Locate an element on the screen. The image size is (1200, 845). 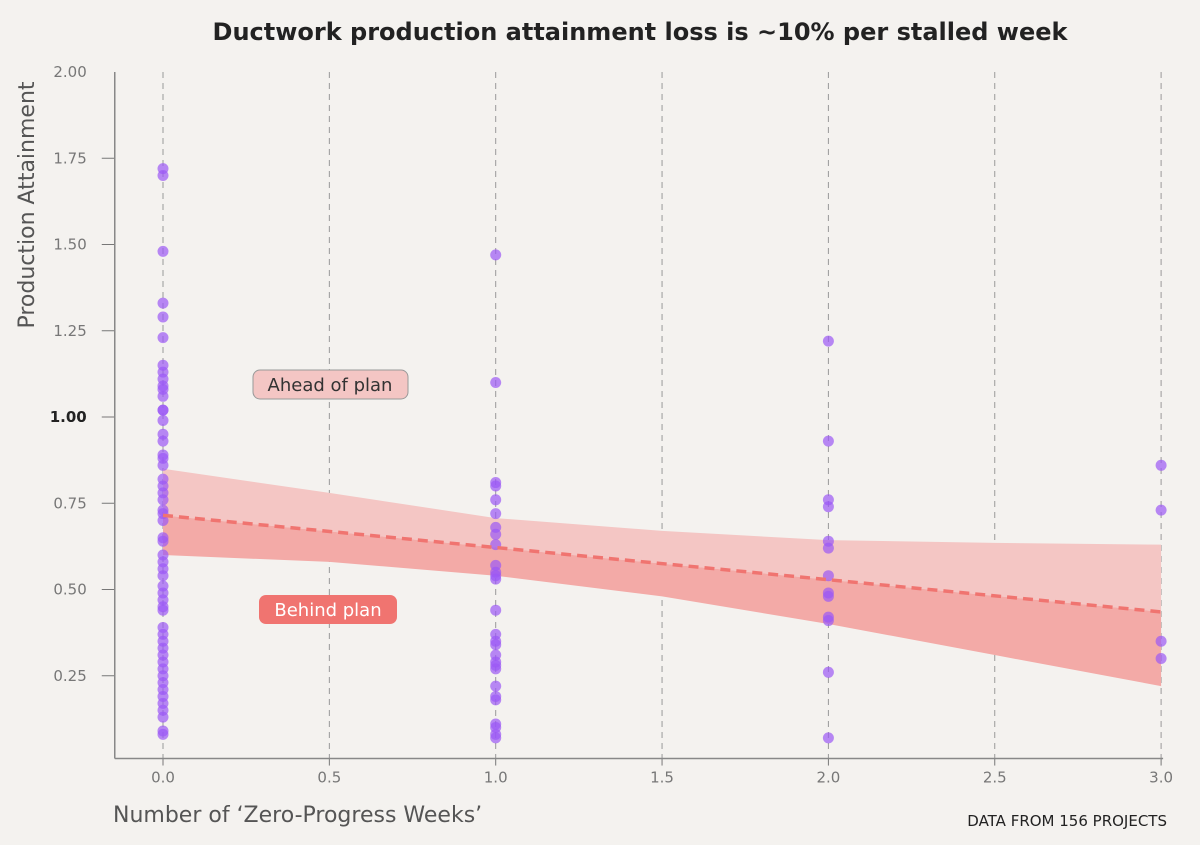
x-tick-label: 3.0 is located at coordinates (1161, 778).